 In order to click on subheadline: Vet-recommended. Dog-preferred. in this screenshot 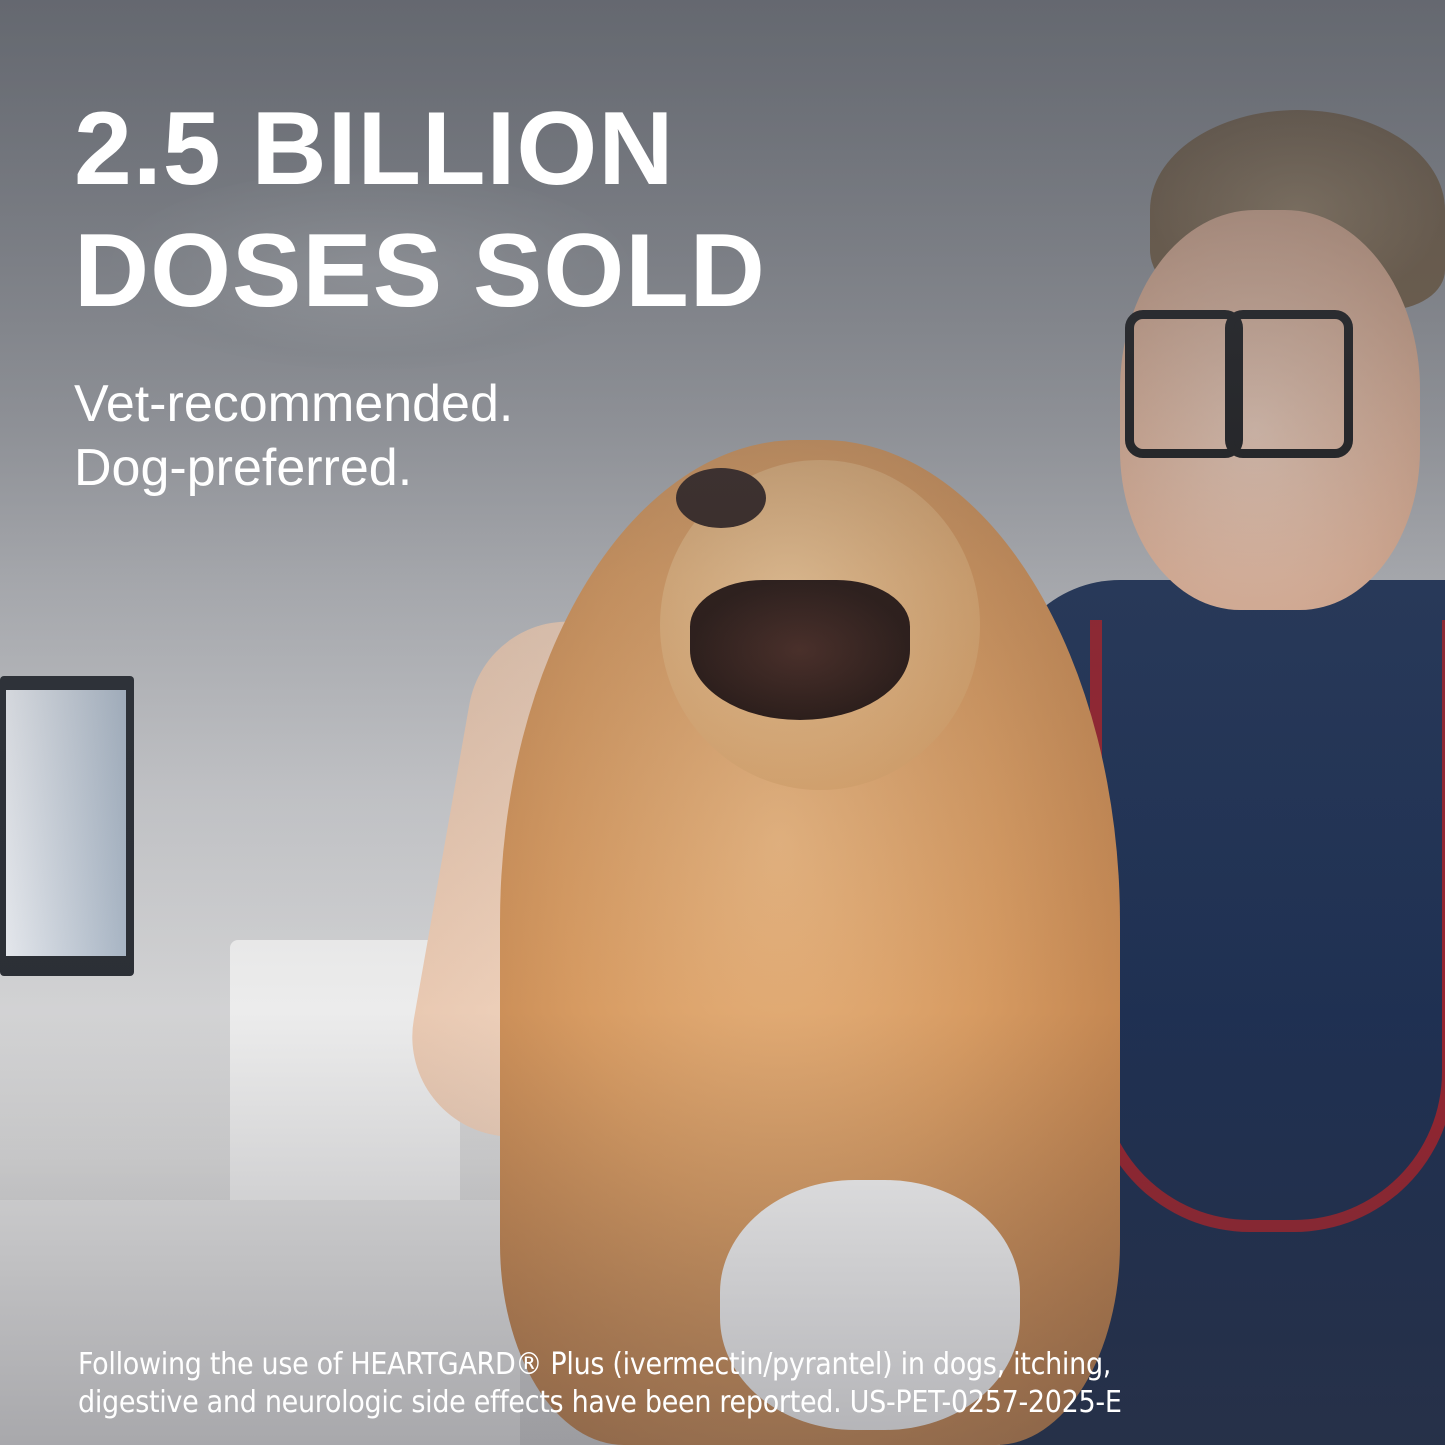, I will do `click(293, 436)`.